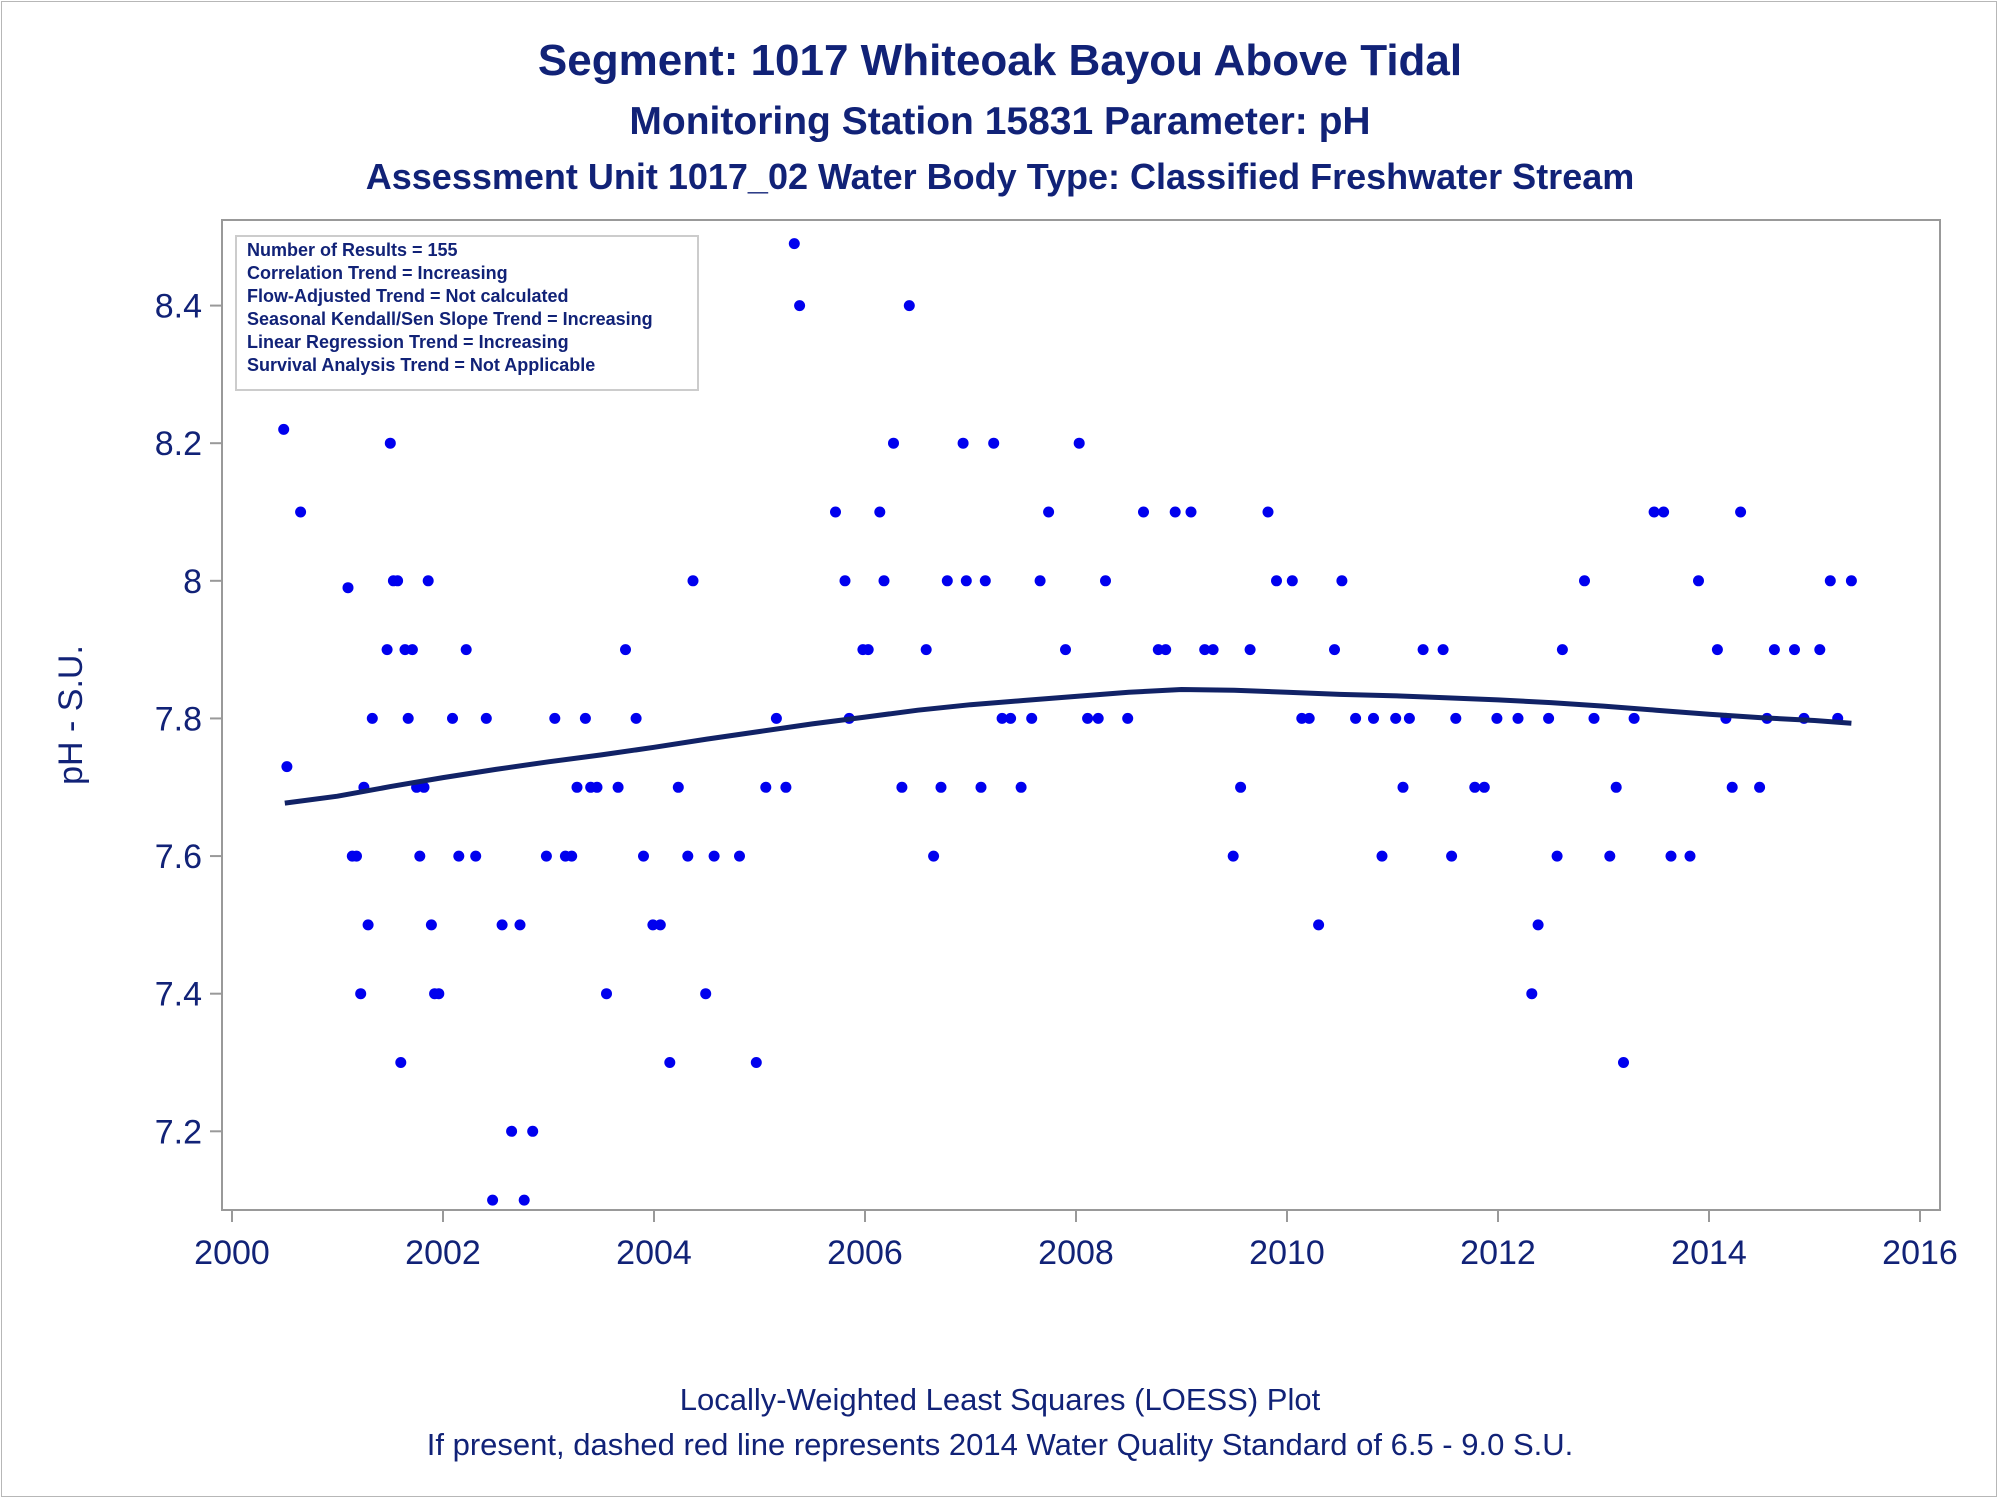 This screenshot has height=1500, width=2000. I want to click on y-tick-label: 7.4, so click(178, 995).